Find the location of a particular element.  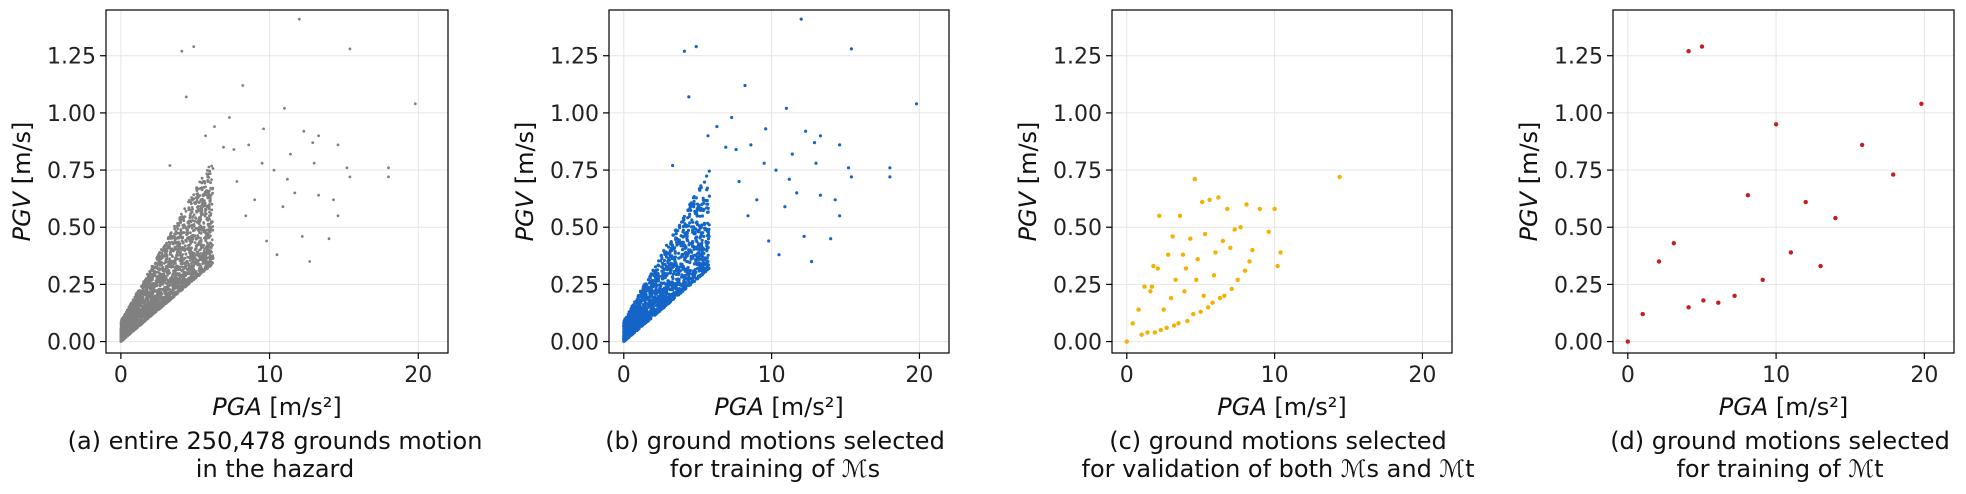

x-tick-label: 0 is located at coordinates (1127, 375).